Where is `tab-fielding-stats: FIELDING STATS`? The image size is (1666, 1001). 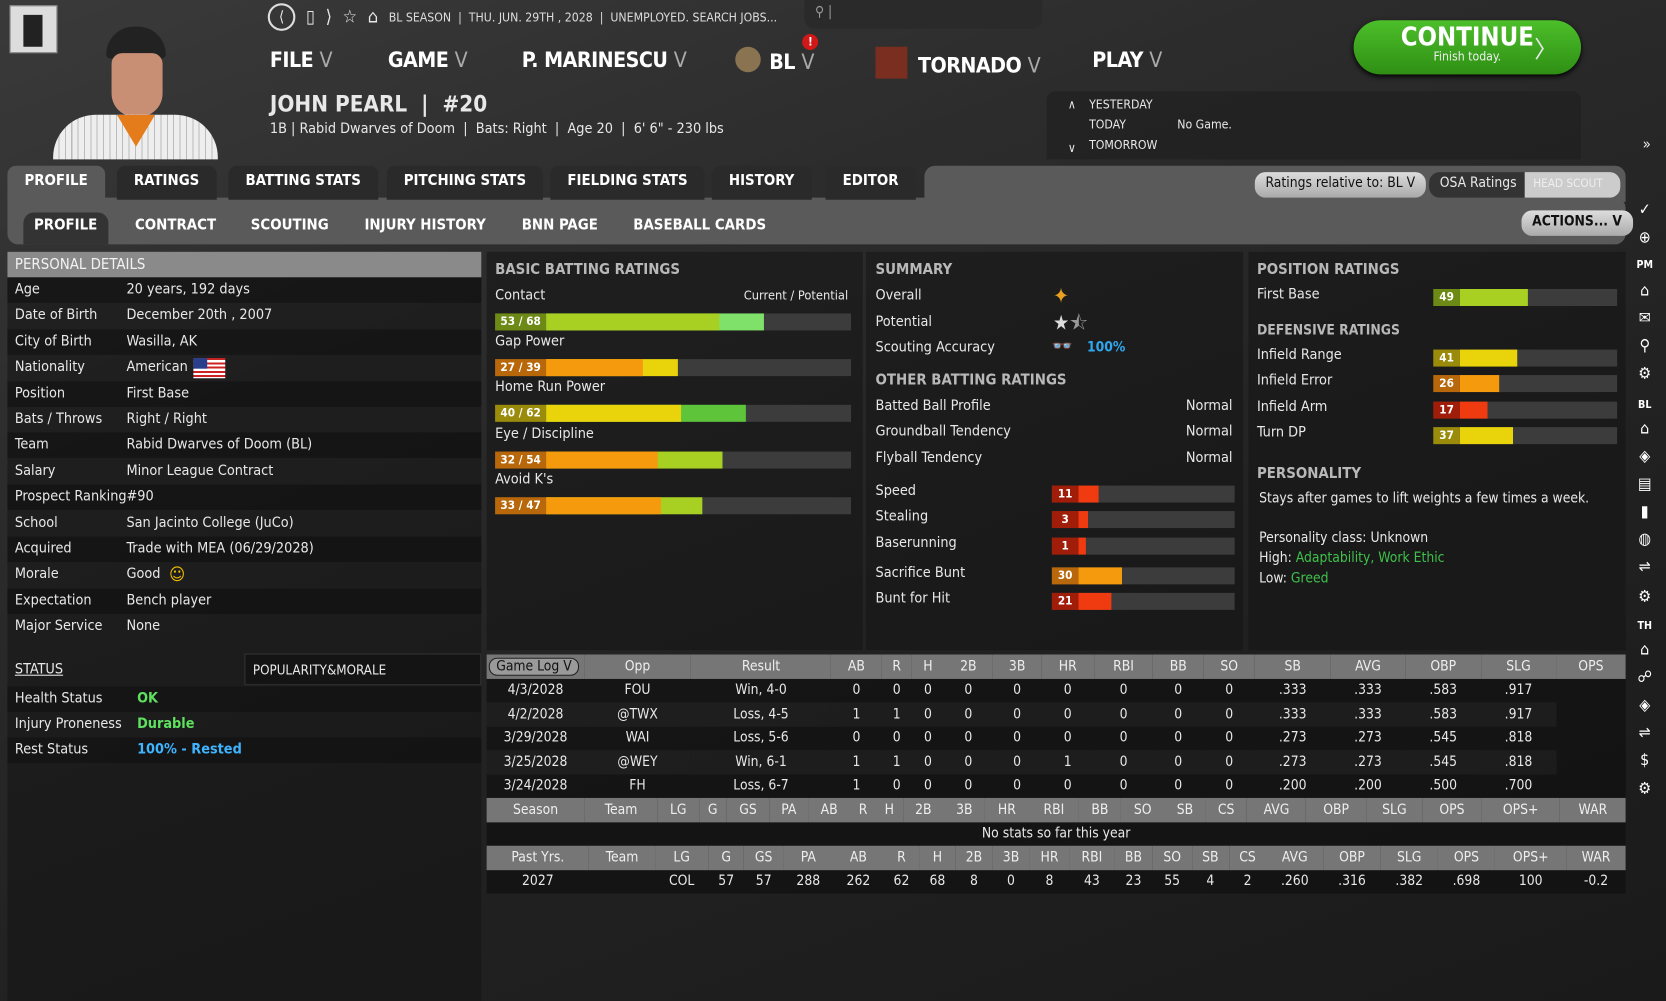 tab-fielding-stats: FIELDING STATS is located at coordinates (627, 182).